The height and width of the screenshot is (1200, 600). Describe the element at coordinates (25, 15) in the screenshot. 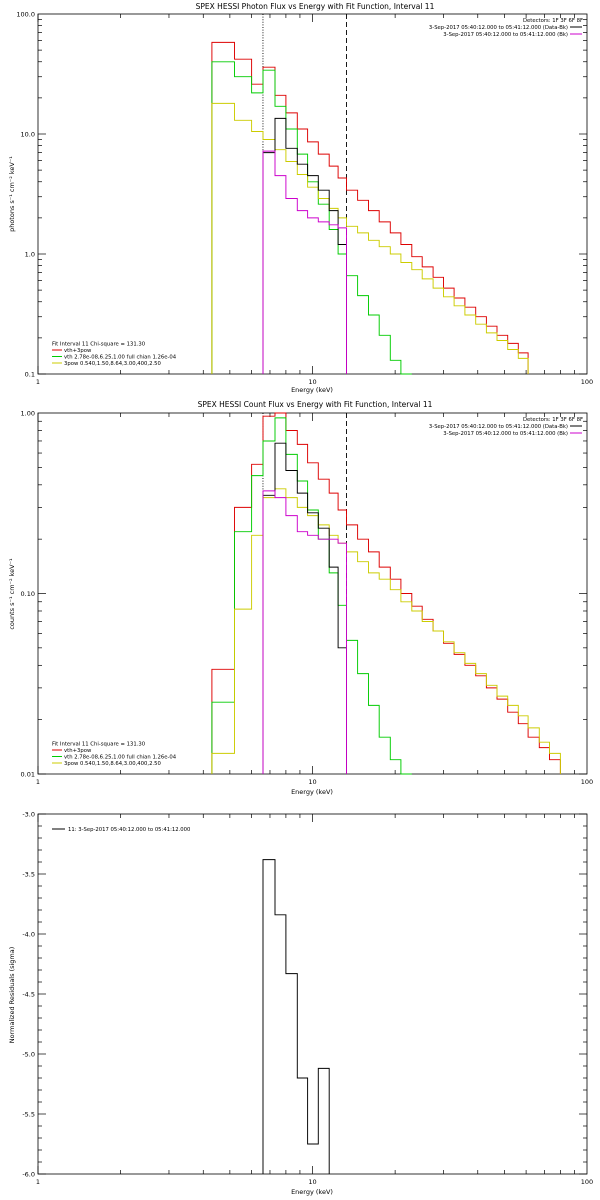

I see `y-tick-label: 100.0` at that location.